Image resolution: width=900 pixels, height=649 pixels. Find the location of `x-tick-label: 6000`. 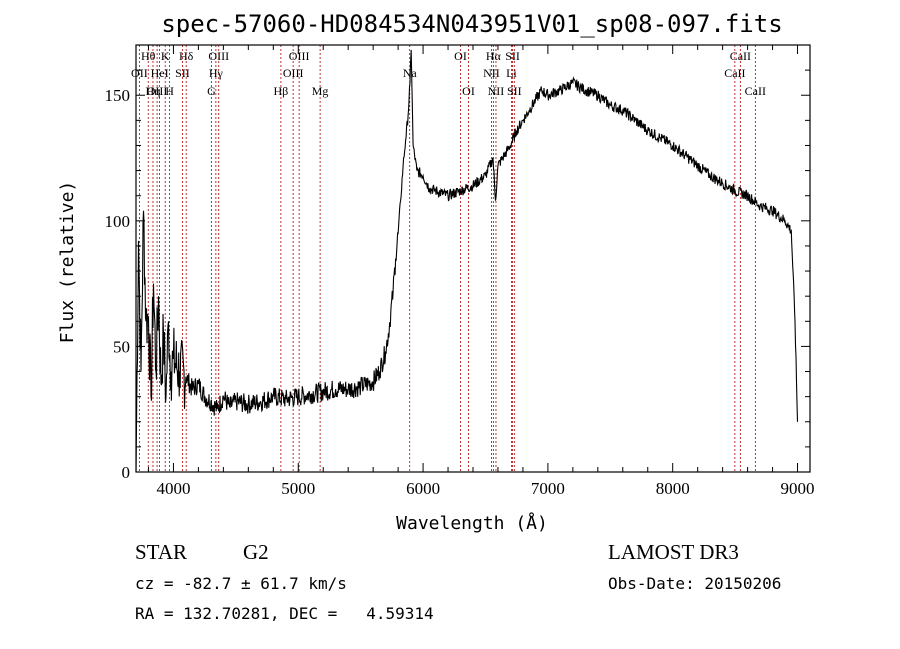

x-tick-label: 6000 is located at coordinates (423, 488).